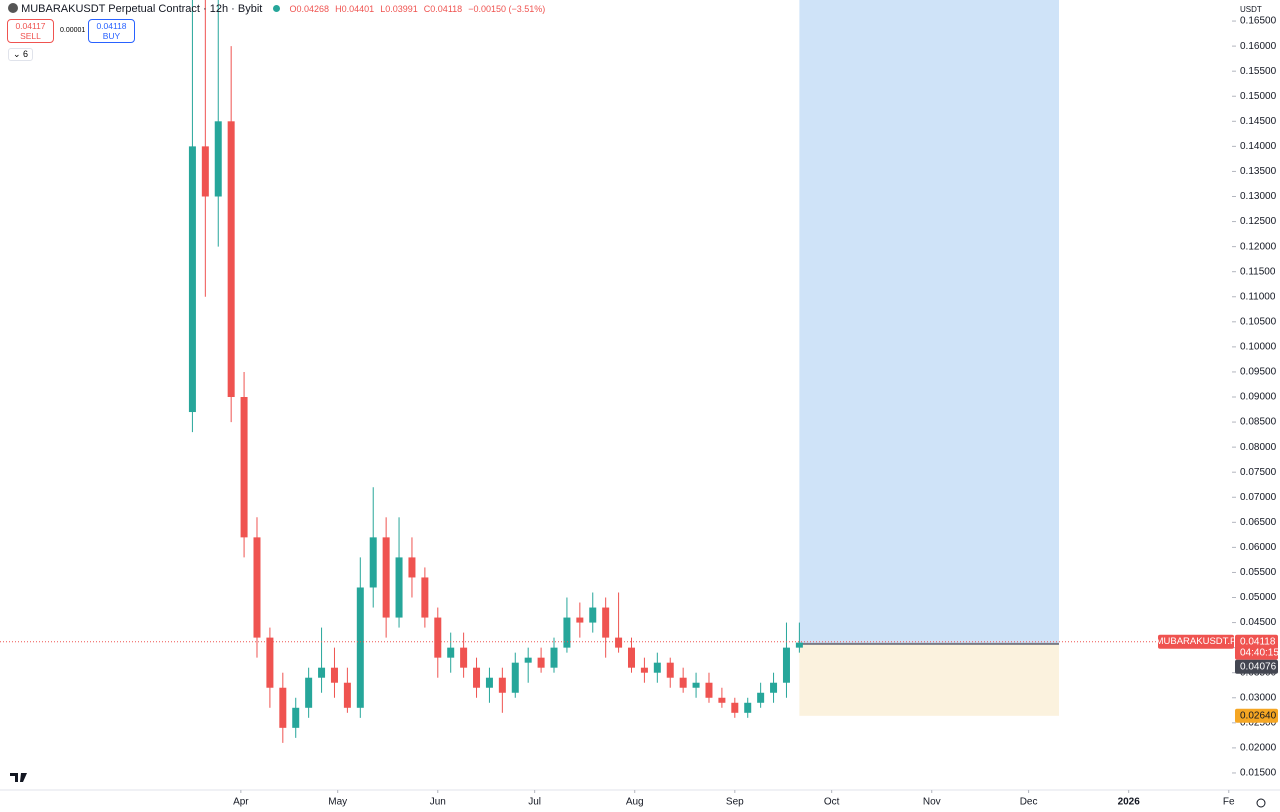 This screenshot has height=812, width=1280. What do you see at coordinates (1258, 773) in the screenshot?
I see `y-tick-label: 0.01500` at bounding box center [1258, 773].